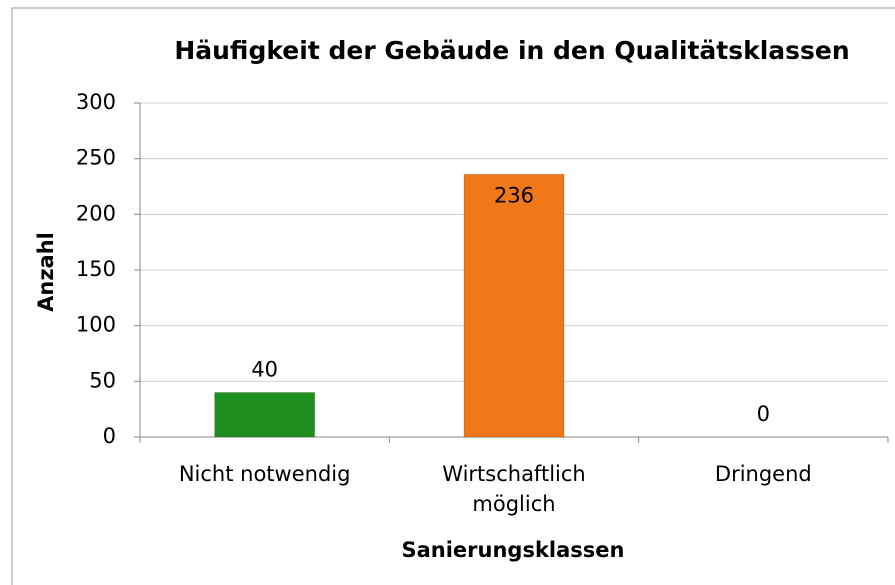  What do you see at coordinates (96, 158) in the screenshot?
I see `y-tick-label: 250` at bounding box center [96, 158].